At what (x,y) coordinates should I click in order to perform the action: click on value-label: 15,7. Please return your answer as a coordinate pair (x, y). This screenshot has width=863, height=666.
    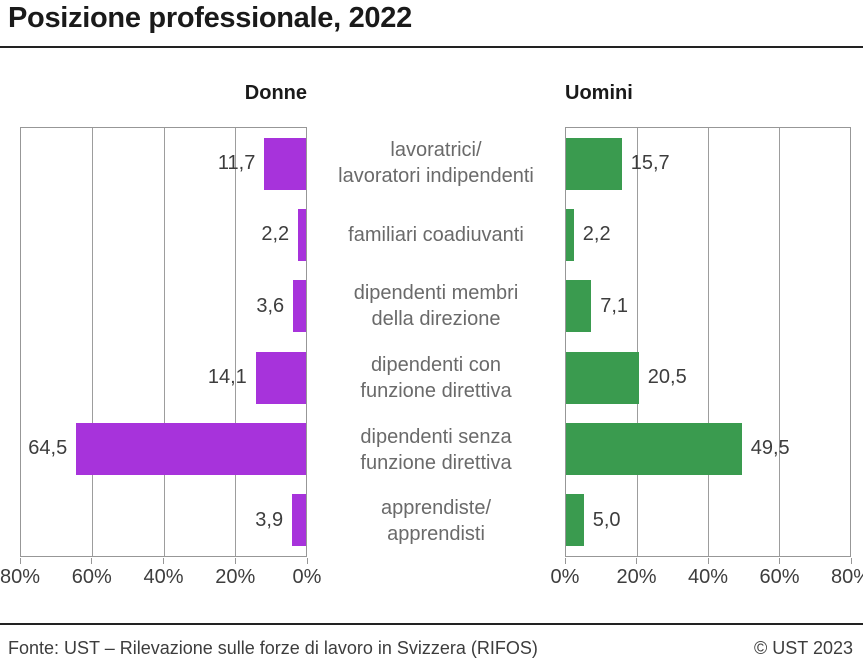
    Looking at the image, I should click on (650, 163).